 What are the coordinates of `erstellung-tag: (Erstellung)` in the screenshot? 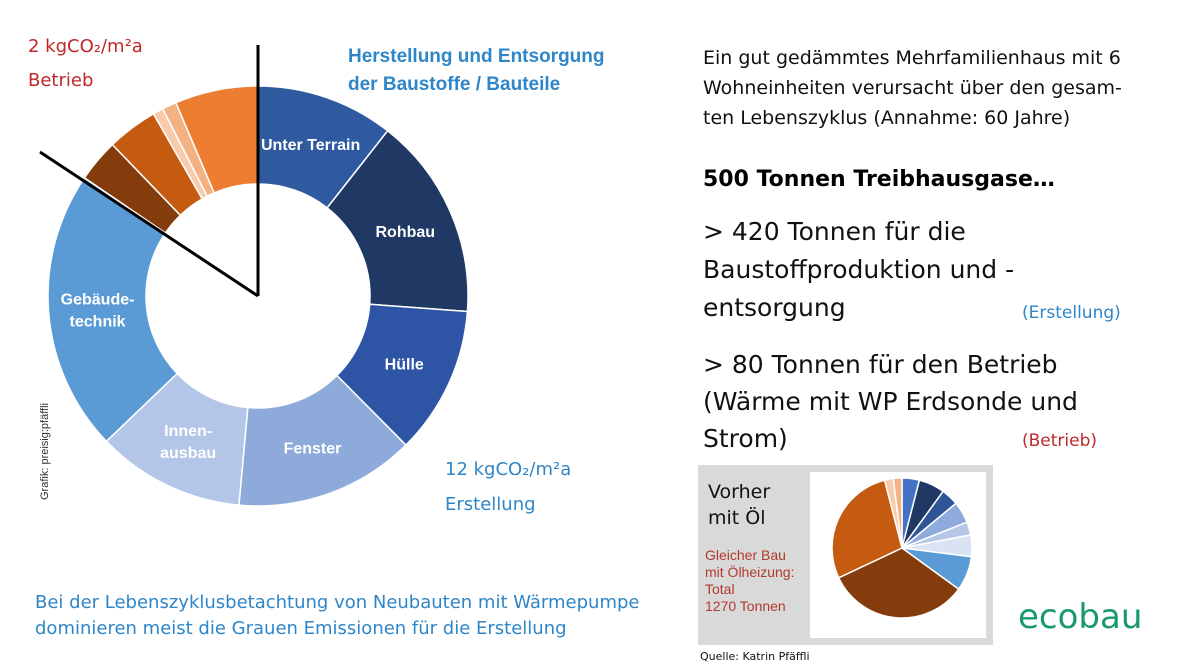 It's located at (1071, 313).